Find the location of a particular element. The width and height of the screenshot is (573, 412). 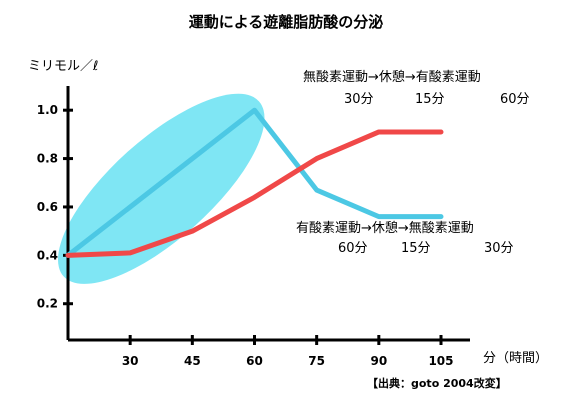

y-tick-label: 0.8 is located at coordinates (47, 159).